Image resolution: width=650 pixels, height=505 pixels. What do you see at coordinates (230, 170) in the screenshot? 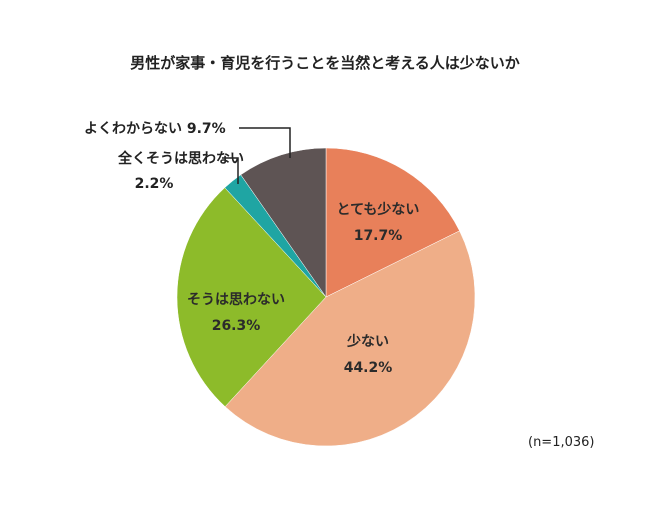
I see `leader-line-mattaku` at bounding box center [230, 170].